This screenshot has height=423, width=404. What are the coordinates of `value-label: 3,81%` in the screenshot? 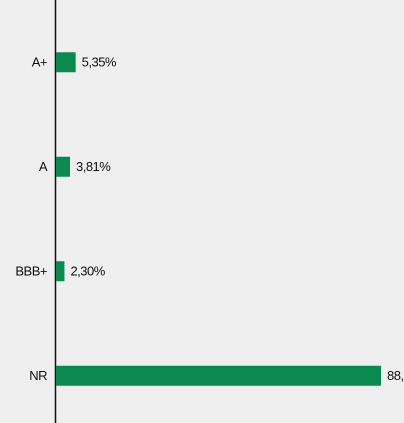 It's located at (93, 166).